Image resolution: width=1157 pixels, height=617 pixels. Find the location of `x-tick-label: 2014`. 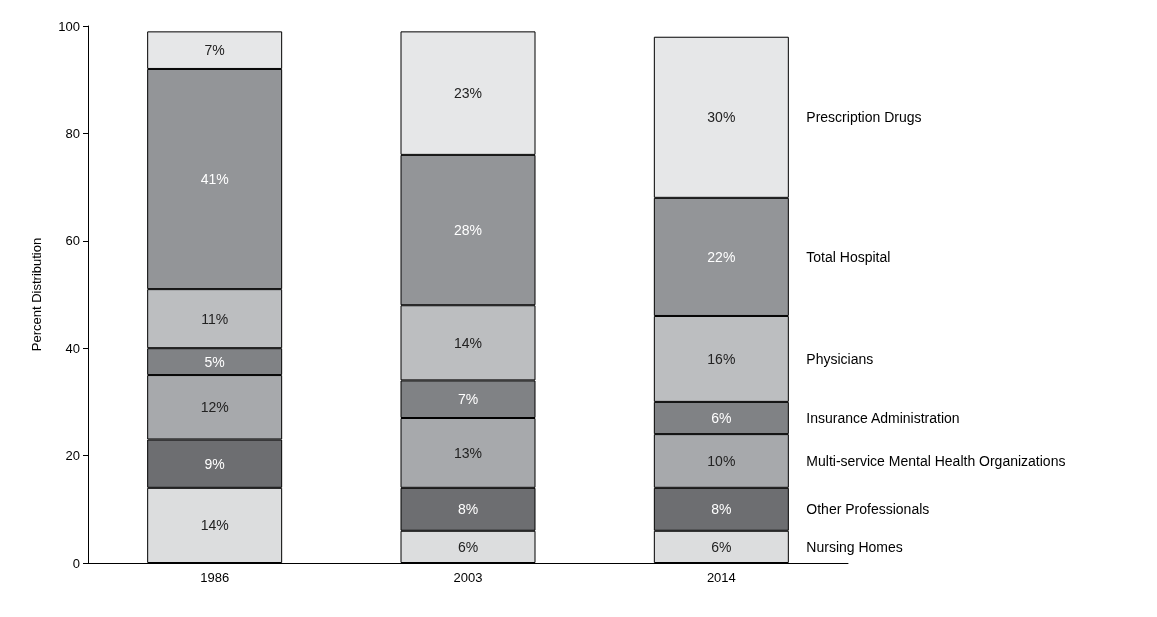

x-tick-label: 2014 is located at coordinates (721, 577).